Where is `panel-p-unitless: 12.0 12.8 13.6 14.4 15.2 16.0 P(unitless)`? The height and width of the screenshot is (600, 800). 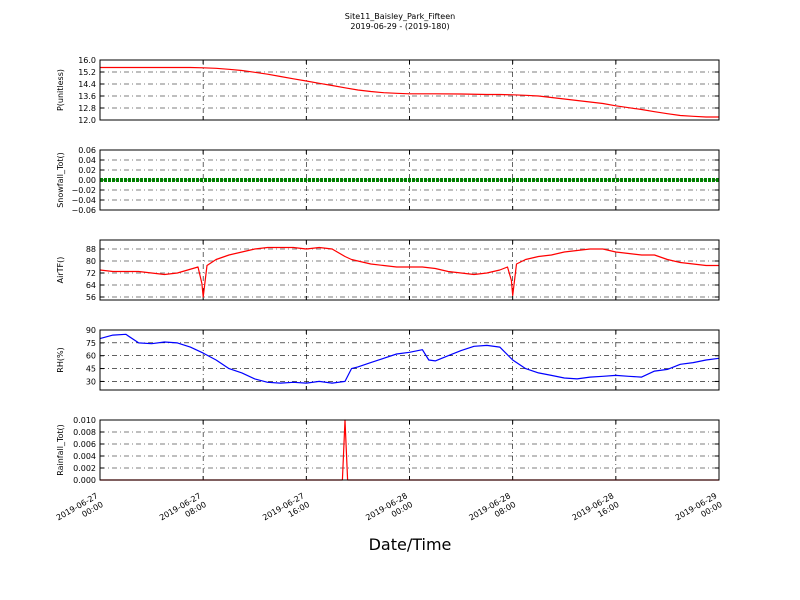 panel-p-unitless: 12.0 12.8 13.6 14.4 15.2 16.0 P(unitless) is located at coordinates (388, 90).